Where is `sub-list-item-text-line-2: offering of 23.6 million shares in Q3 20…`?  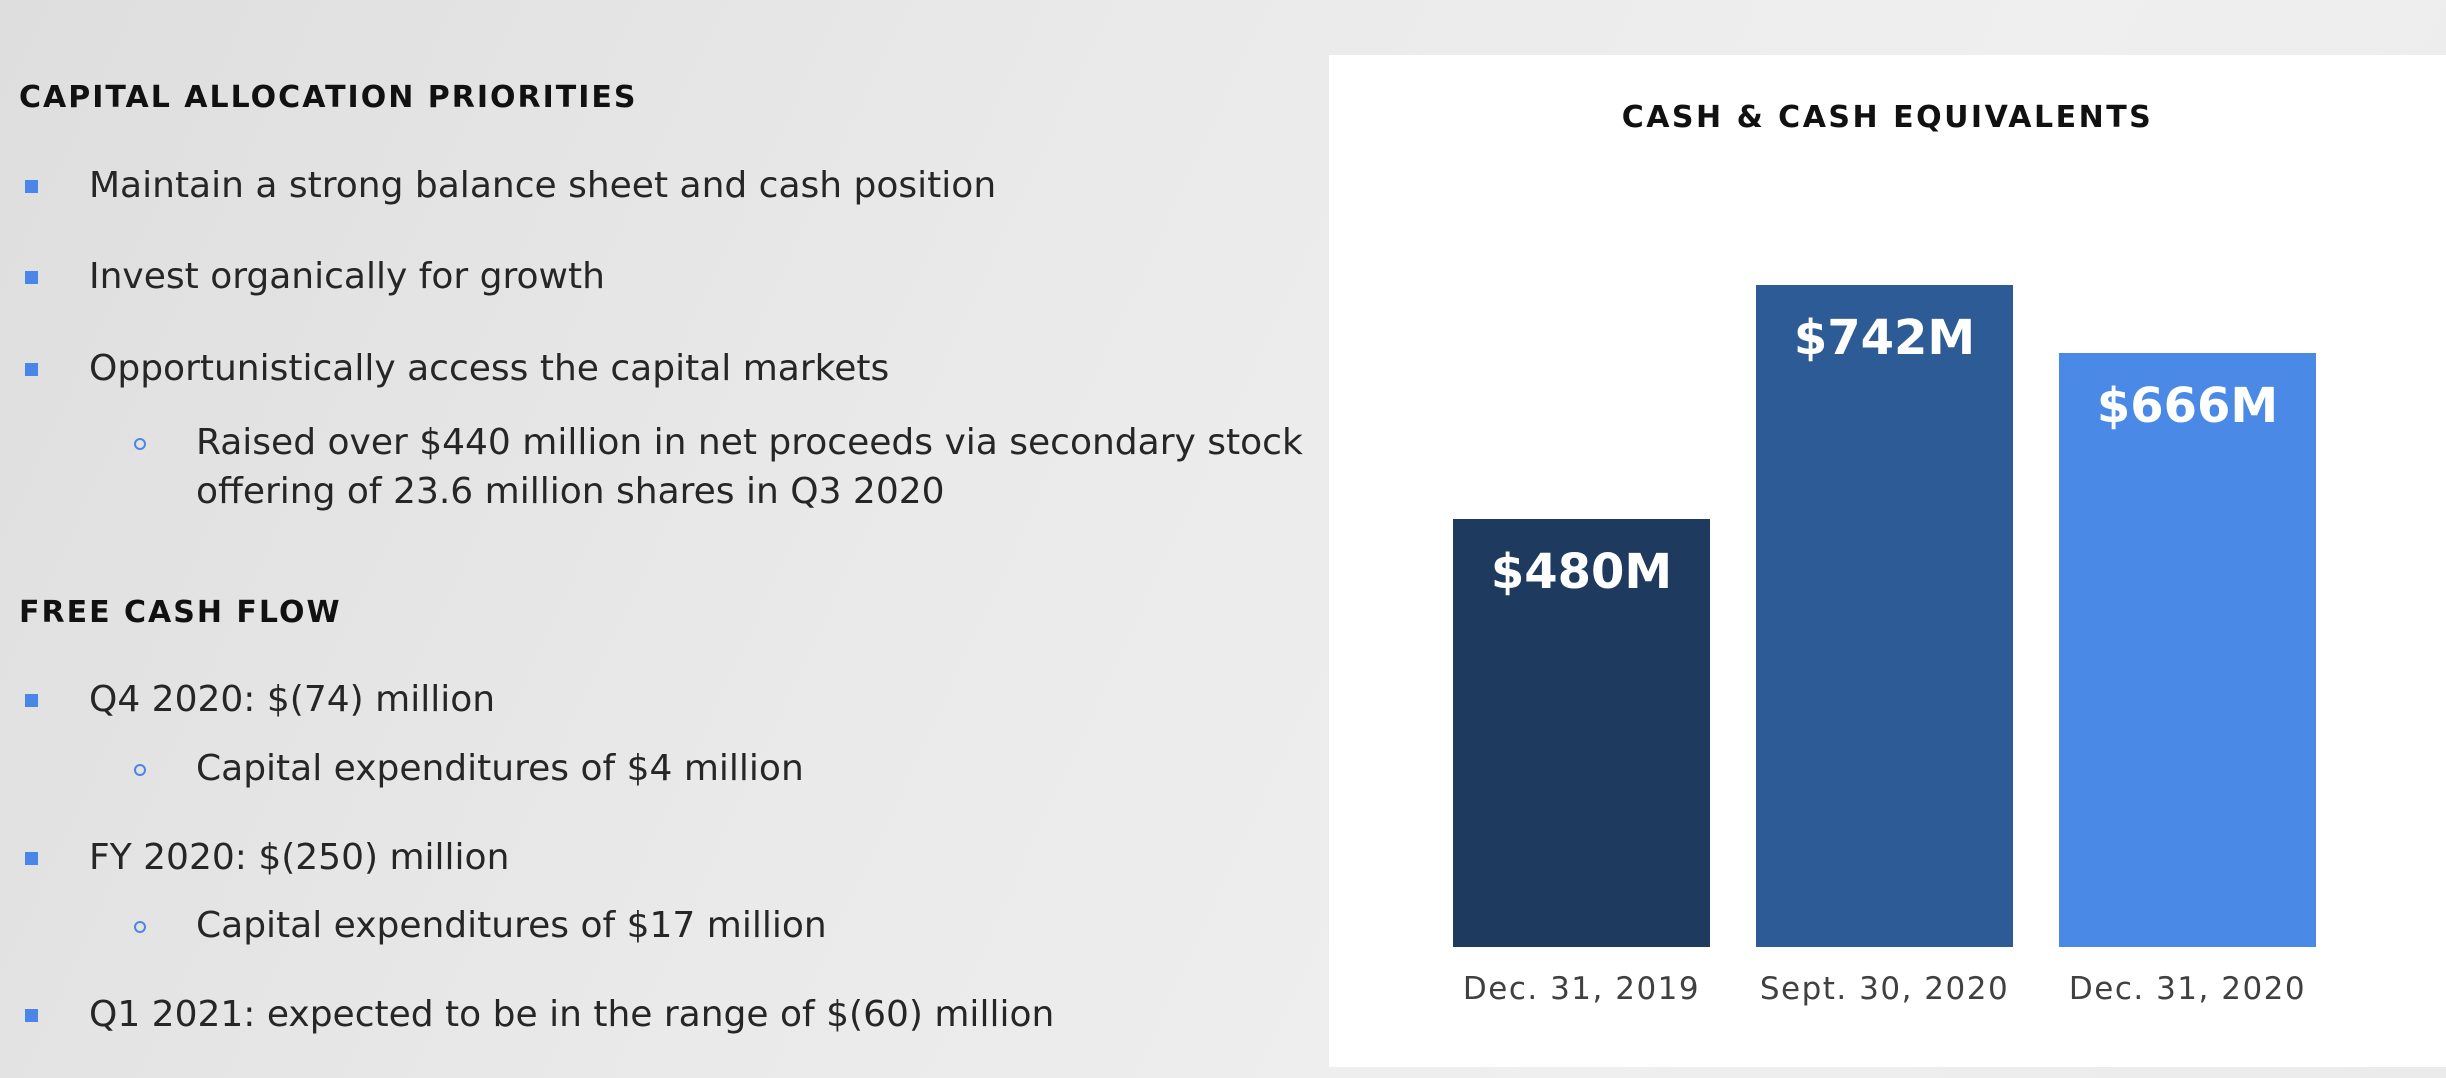
sub-list-item-text-line-2: offering of 23.6 million shares in Q3 20… is located at coordinates (570, 491).